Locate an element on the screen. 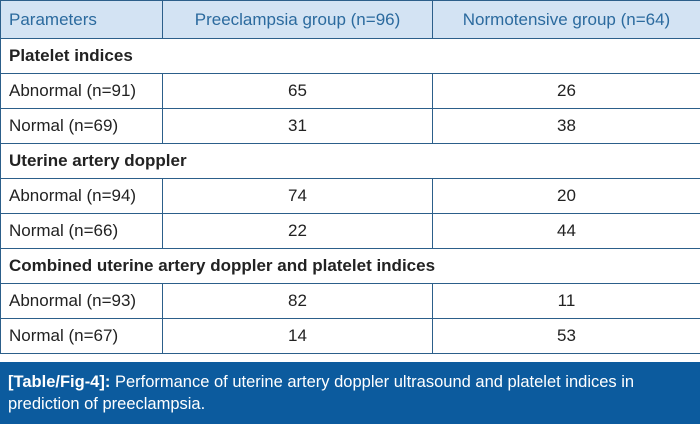  header-parameters: Parameters is located at coordinates (81, 19).